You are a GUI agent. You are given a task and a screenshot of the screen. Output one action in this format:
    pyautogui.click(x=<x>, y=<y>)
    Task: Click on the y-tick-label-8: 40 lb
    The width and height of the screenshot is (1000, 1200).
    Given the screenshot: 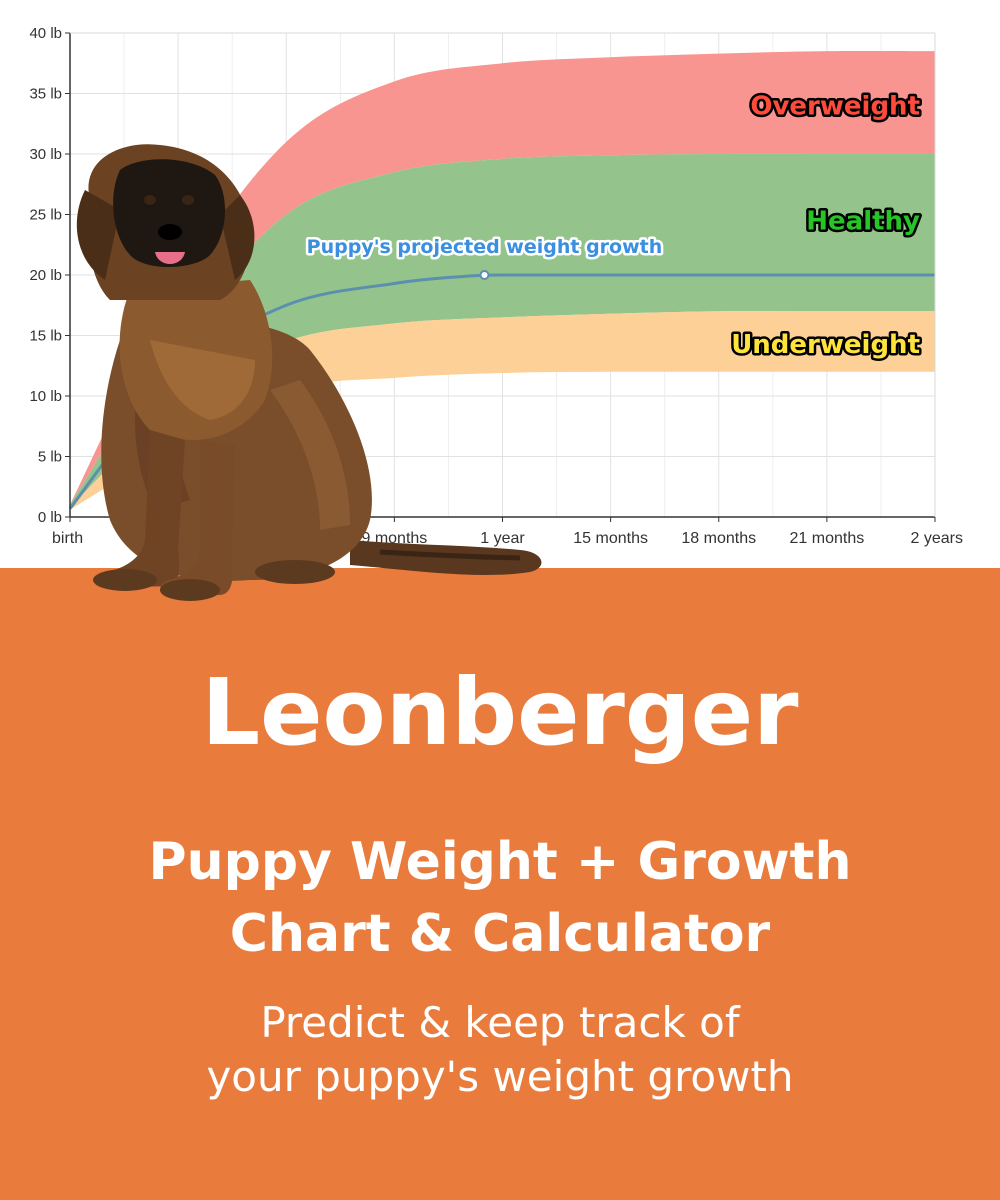 What is the action you would take?
    pyautogui.click(x=45, y=33)
    